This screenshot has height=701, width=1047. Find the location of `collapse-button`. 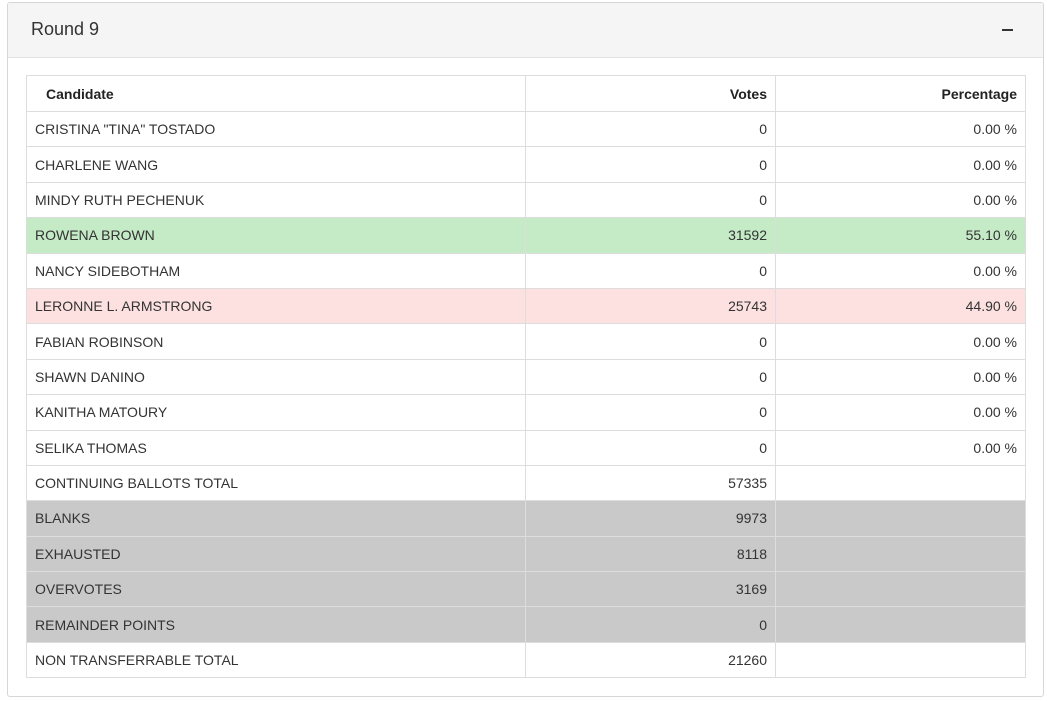

collapse-button is located at coordinates (1007, 30).